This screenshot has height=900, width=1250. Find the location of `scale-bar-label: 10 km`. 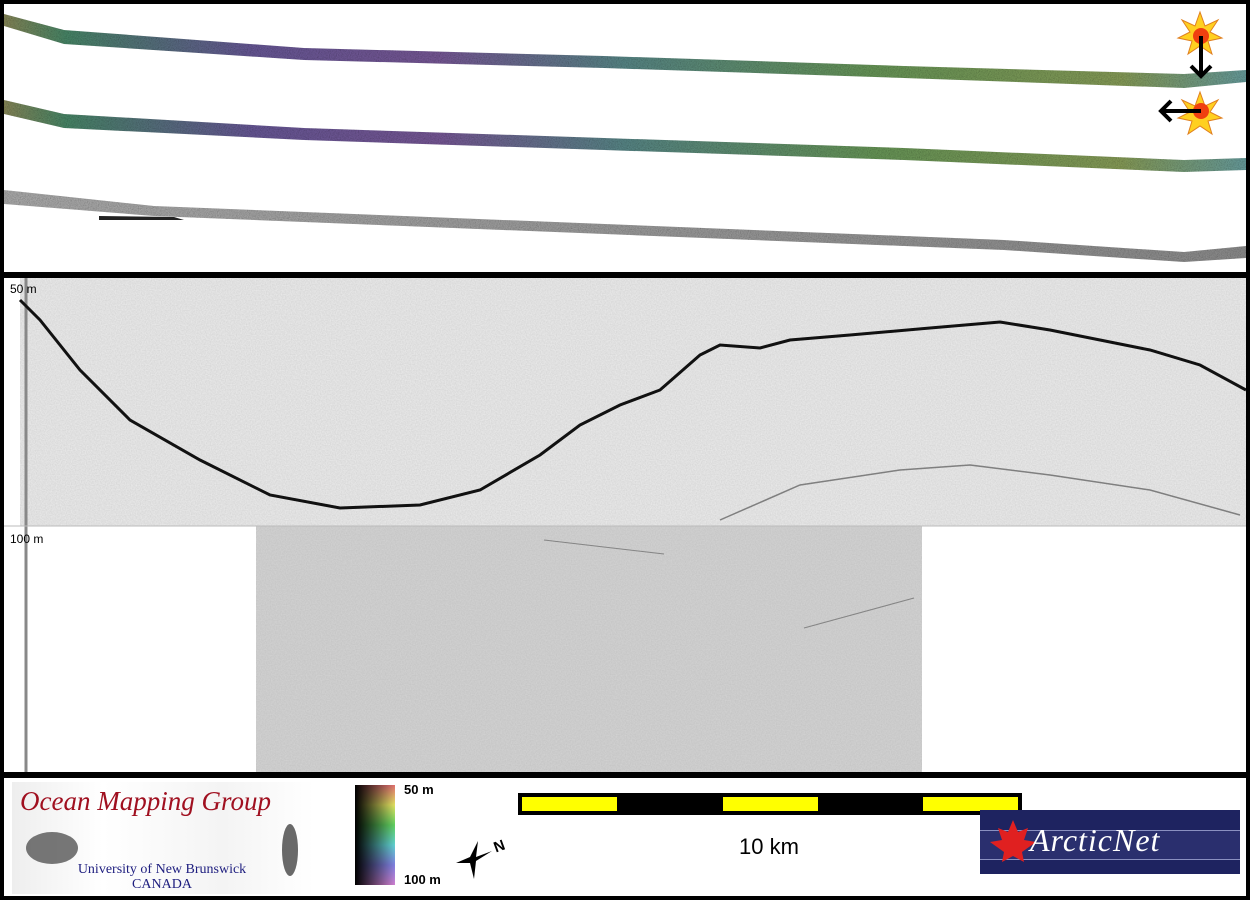

scale-bar-label: 10 km is located at coordinates (769, 846).